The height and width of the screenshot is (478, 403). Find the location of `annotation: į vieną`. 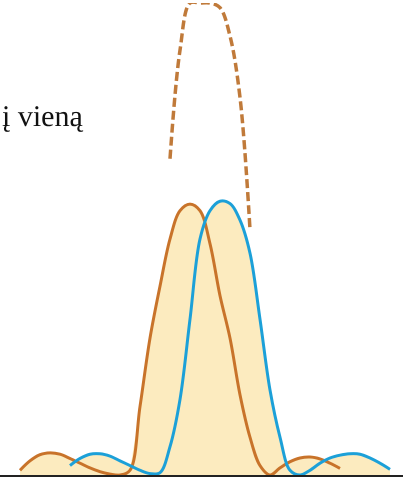

annotation: į vieną is located at coordinates (43, 116).